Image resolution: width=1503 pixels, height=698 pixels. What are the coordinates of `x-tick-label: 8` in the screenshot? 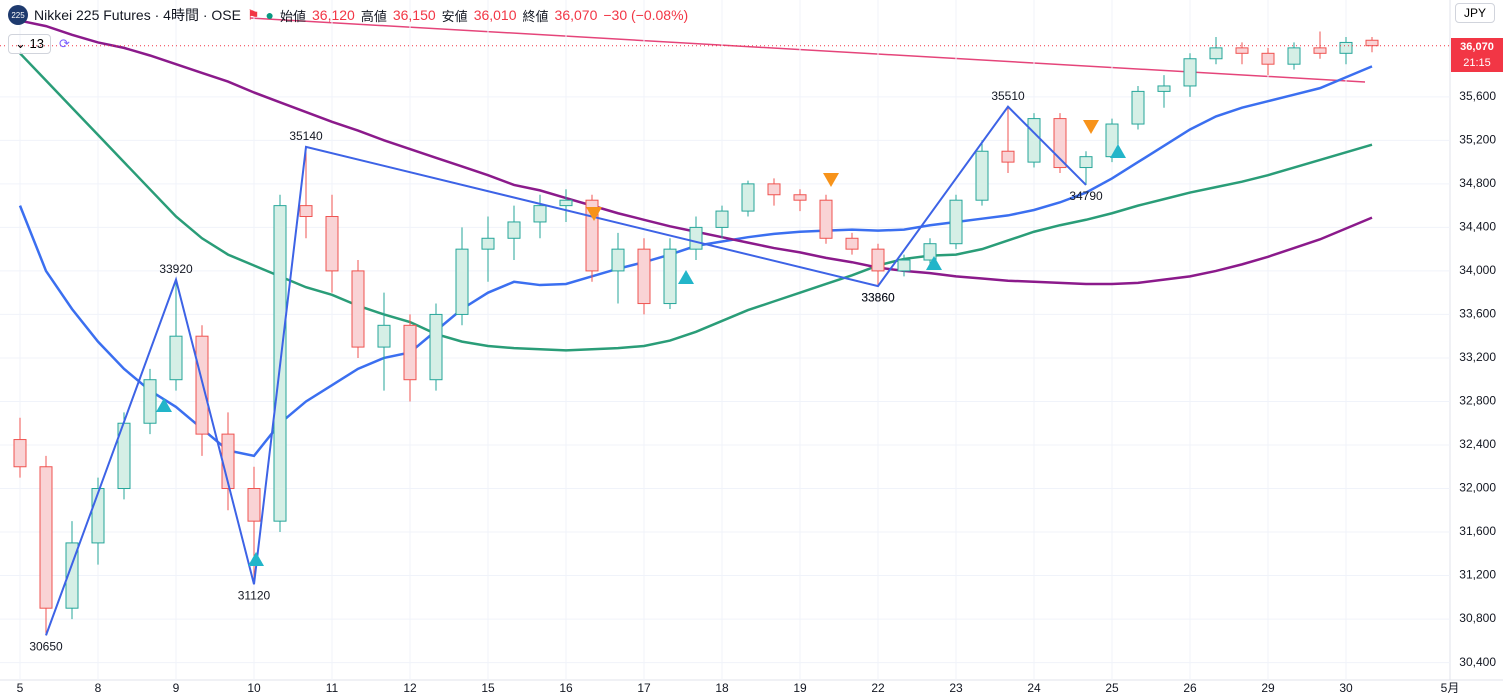 It's located at (98, 688).